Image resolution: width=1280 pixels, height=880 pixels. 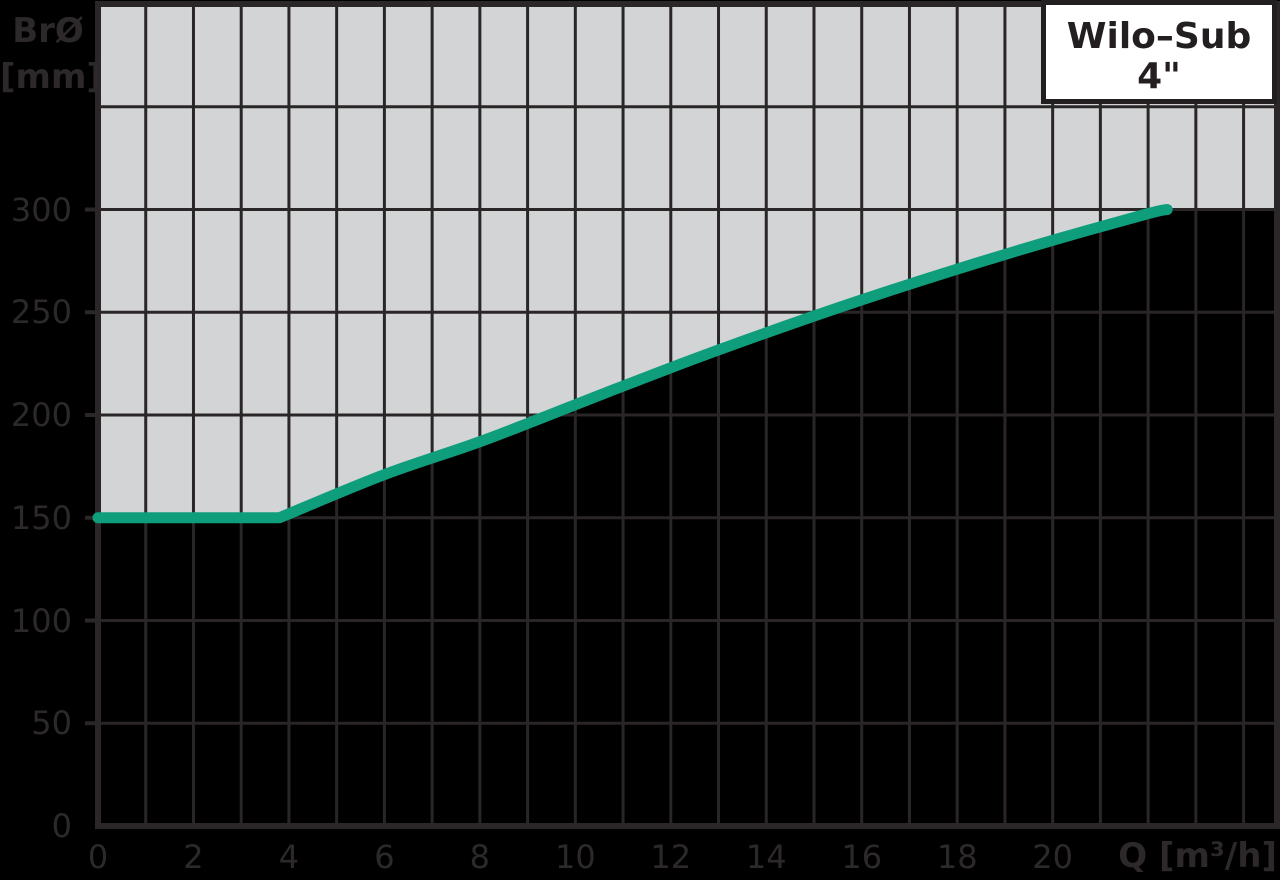 I want to click on x-tick-label: 16, so click(x=862, y=857).